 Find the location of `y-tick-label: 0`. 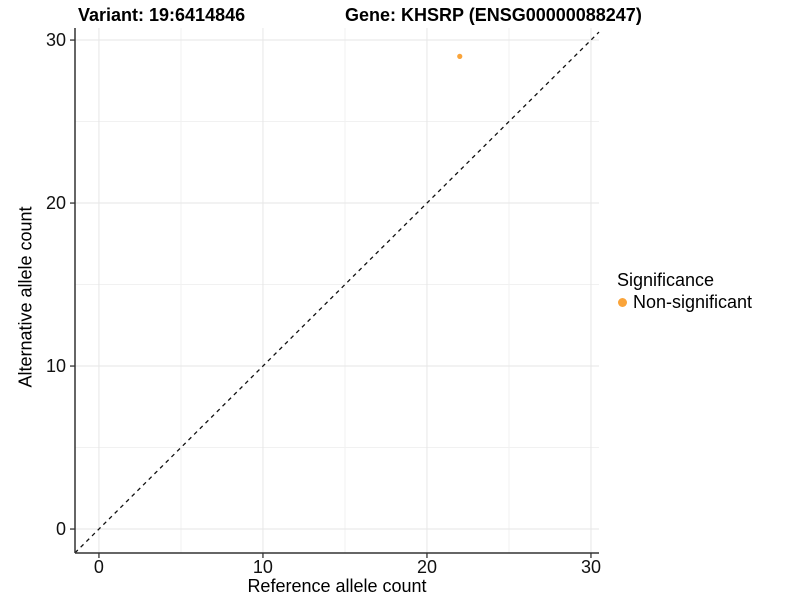

y-tick-label: 0 is located at coordinates (60, 529).